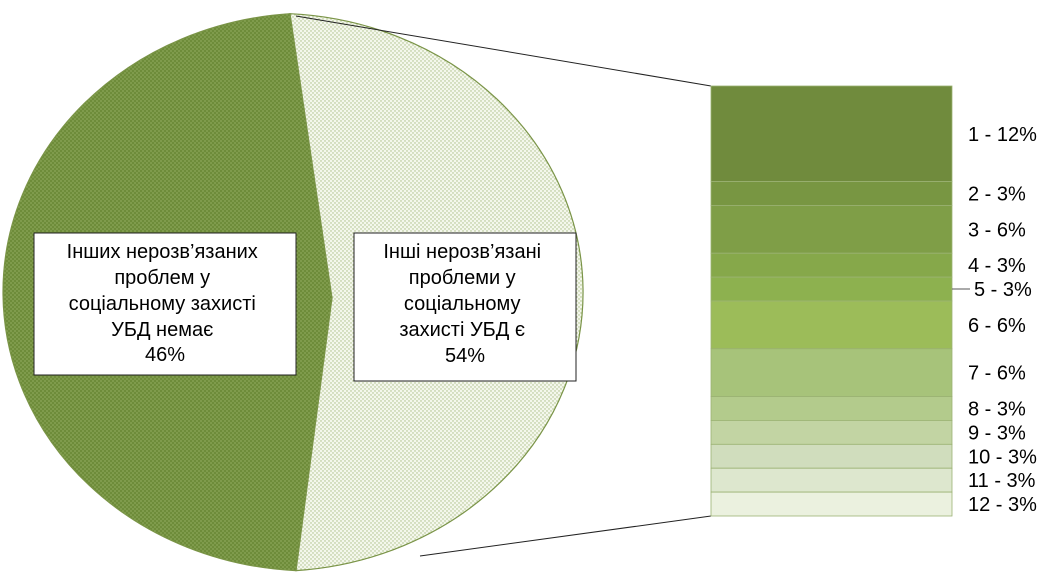 Image resolution: width=1060 pixels, height=584 pixels. Describe the element at coordinates (565, 536) in the screenshot. I see `connector-line-bottom` at that location.